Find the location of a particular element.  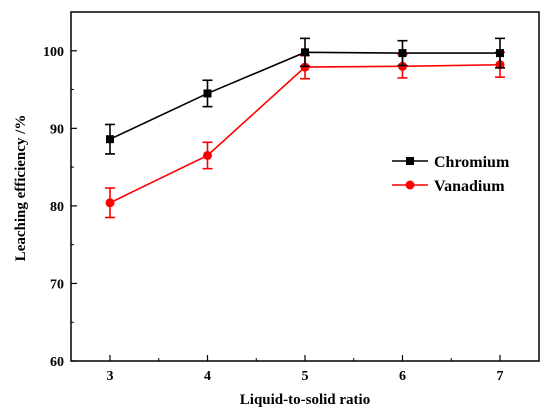

y-tick-label: 100 is located at coordinates (53, 52).